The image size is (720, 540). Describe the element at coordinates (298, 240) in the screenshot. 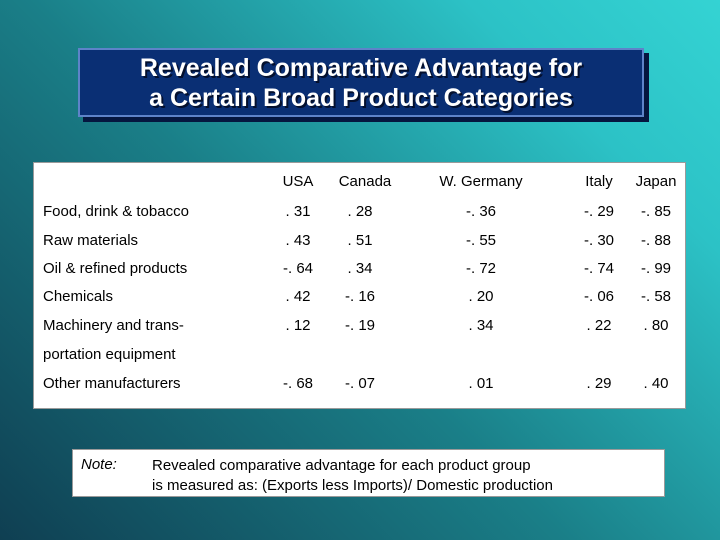

I see `table-cell: . 43` at that location.